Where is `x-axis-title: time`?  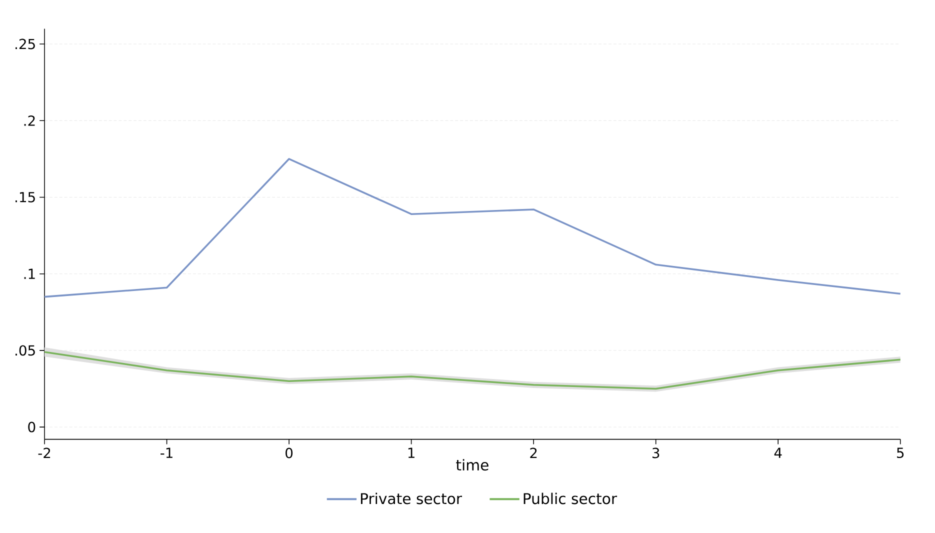 x-axis-title: time is located at coordinates (472, 464).